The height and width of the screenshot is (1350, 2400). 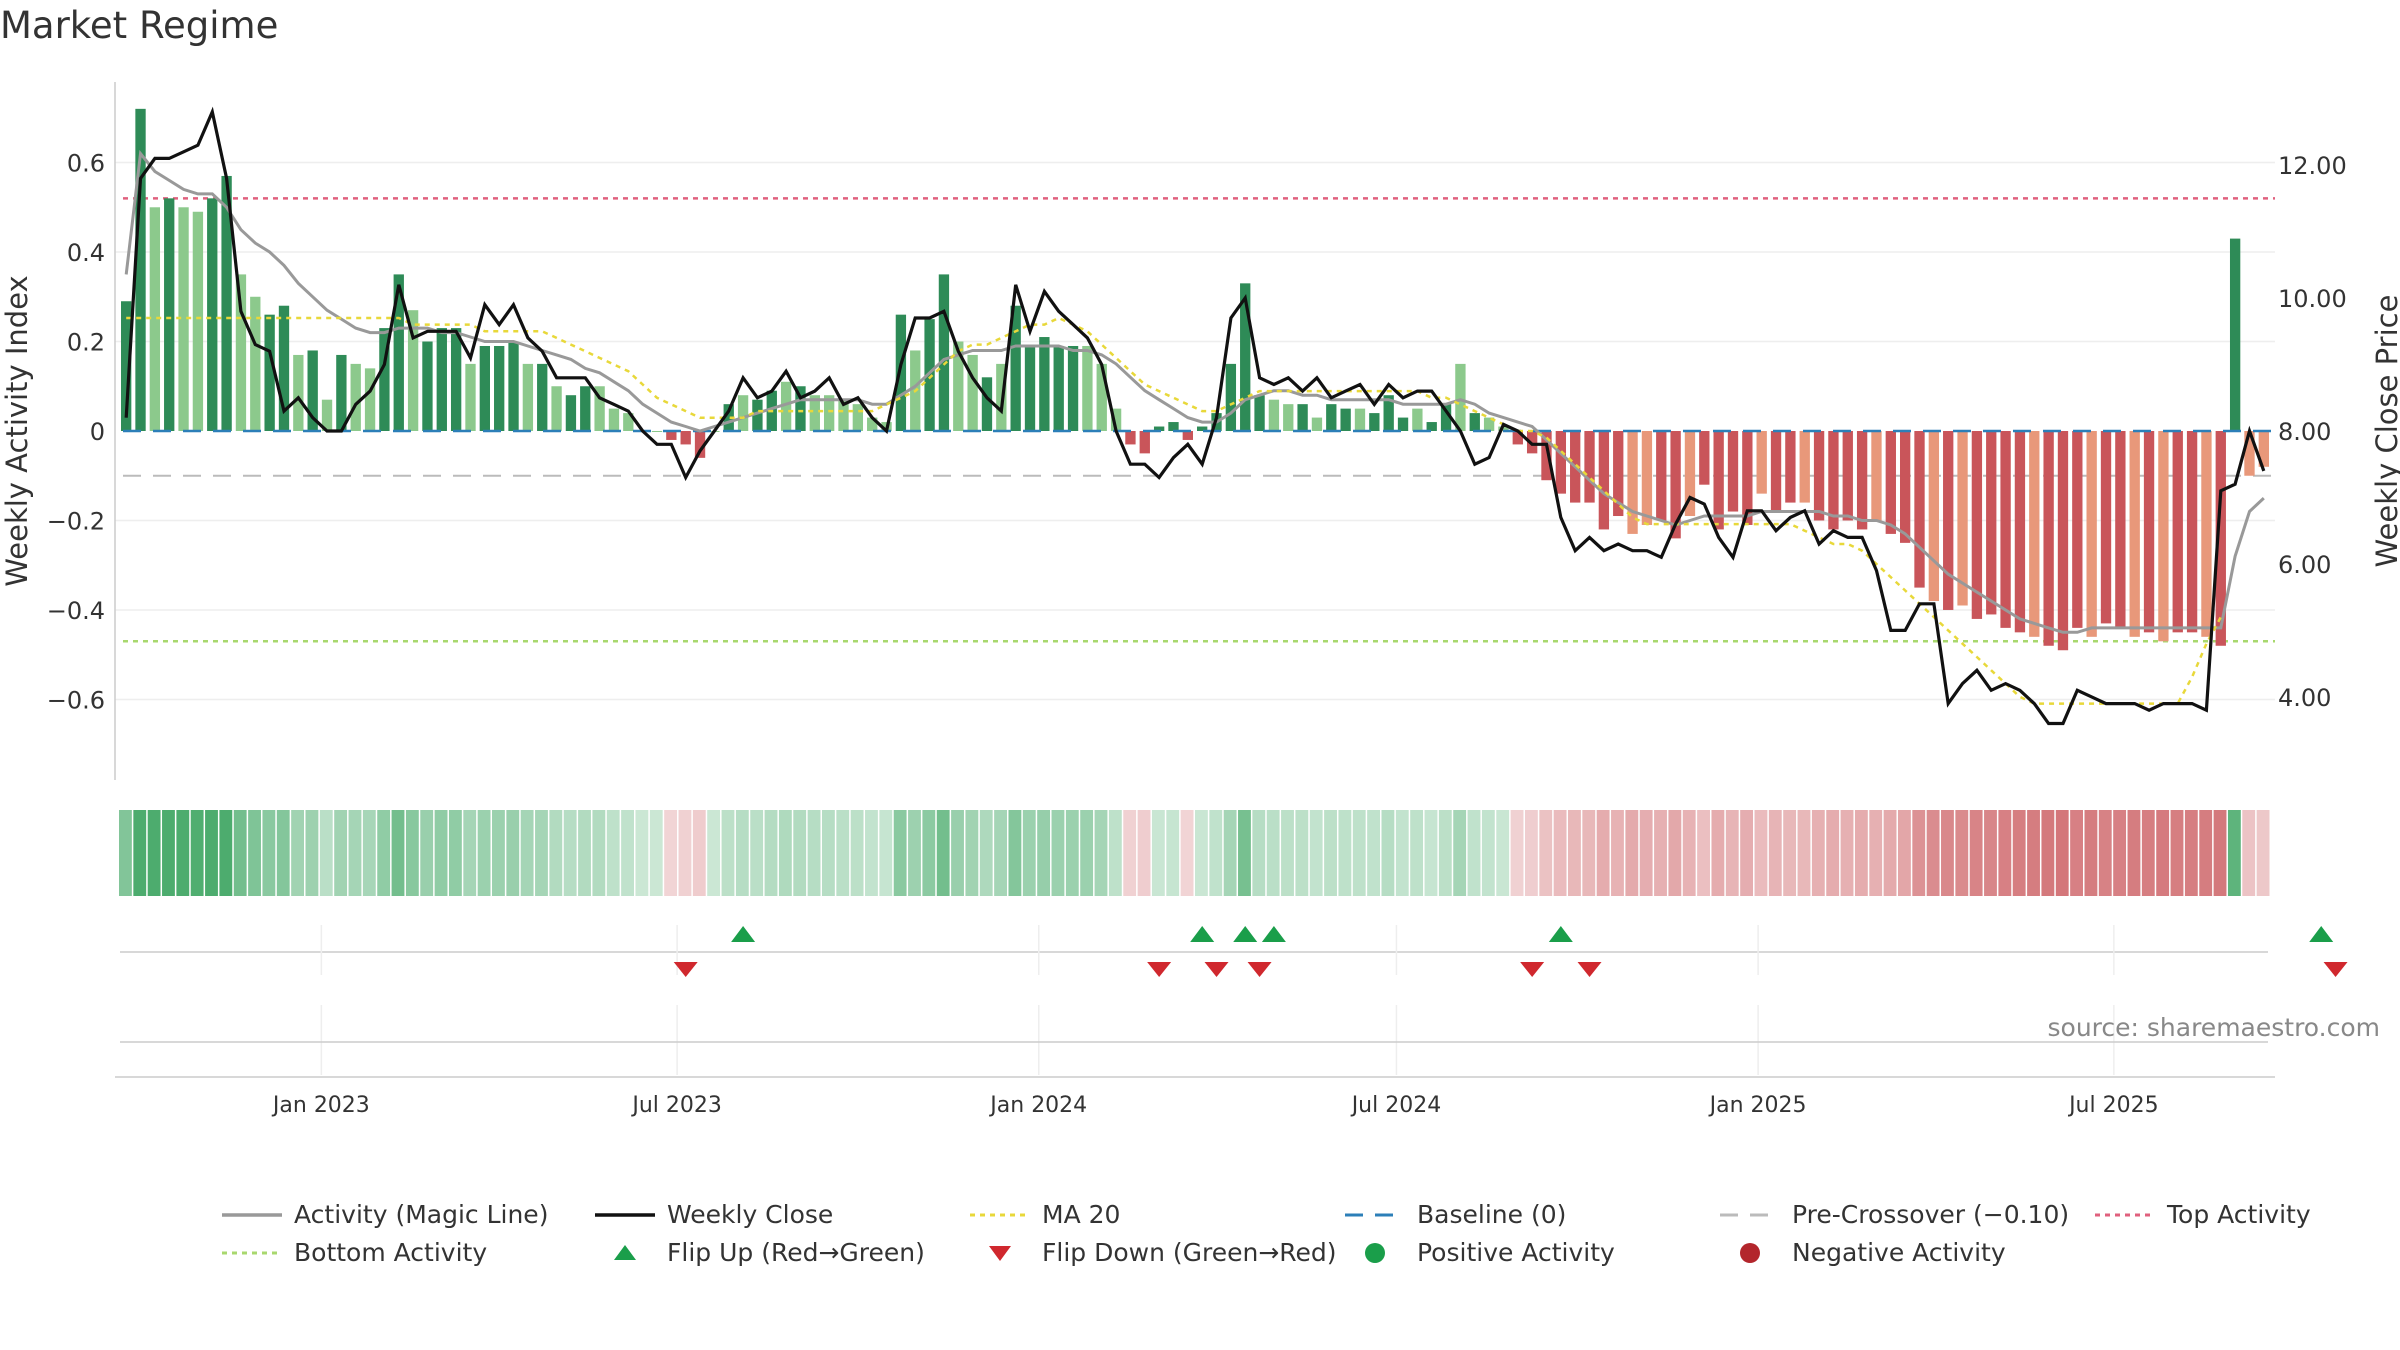 What do you see at coordinates (750, 1214) in the screenshot?
I see `legend-label-close: Weekly Close` at bounding box center [750, 1214].